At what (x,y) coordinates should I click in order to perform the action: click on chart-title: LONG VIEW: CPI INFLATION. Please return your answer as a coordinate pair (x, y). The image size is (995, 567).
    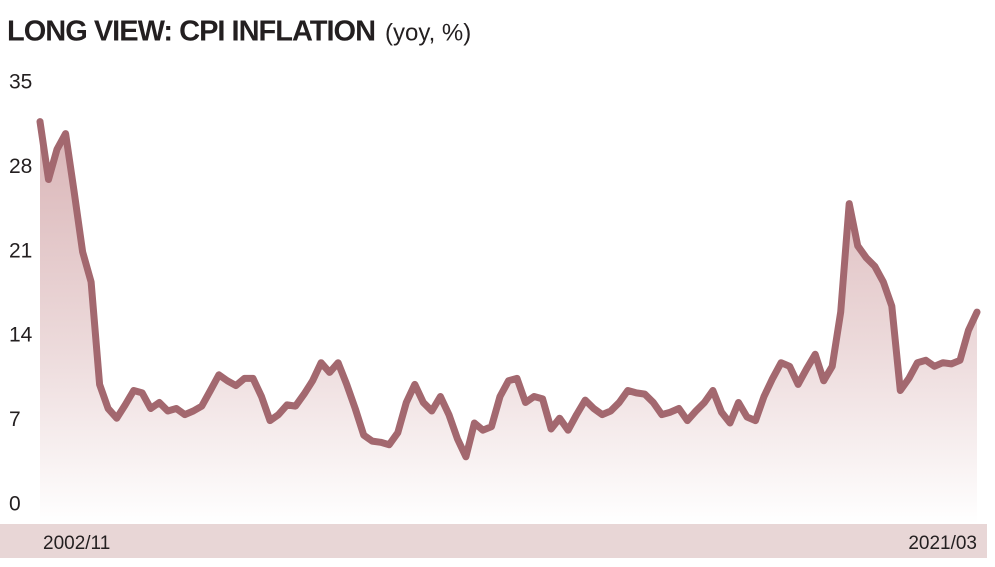
    Looking at the image, I should click on (191, 32).